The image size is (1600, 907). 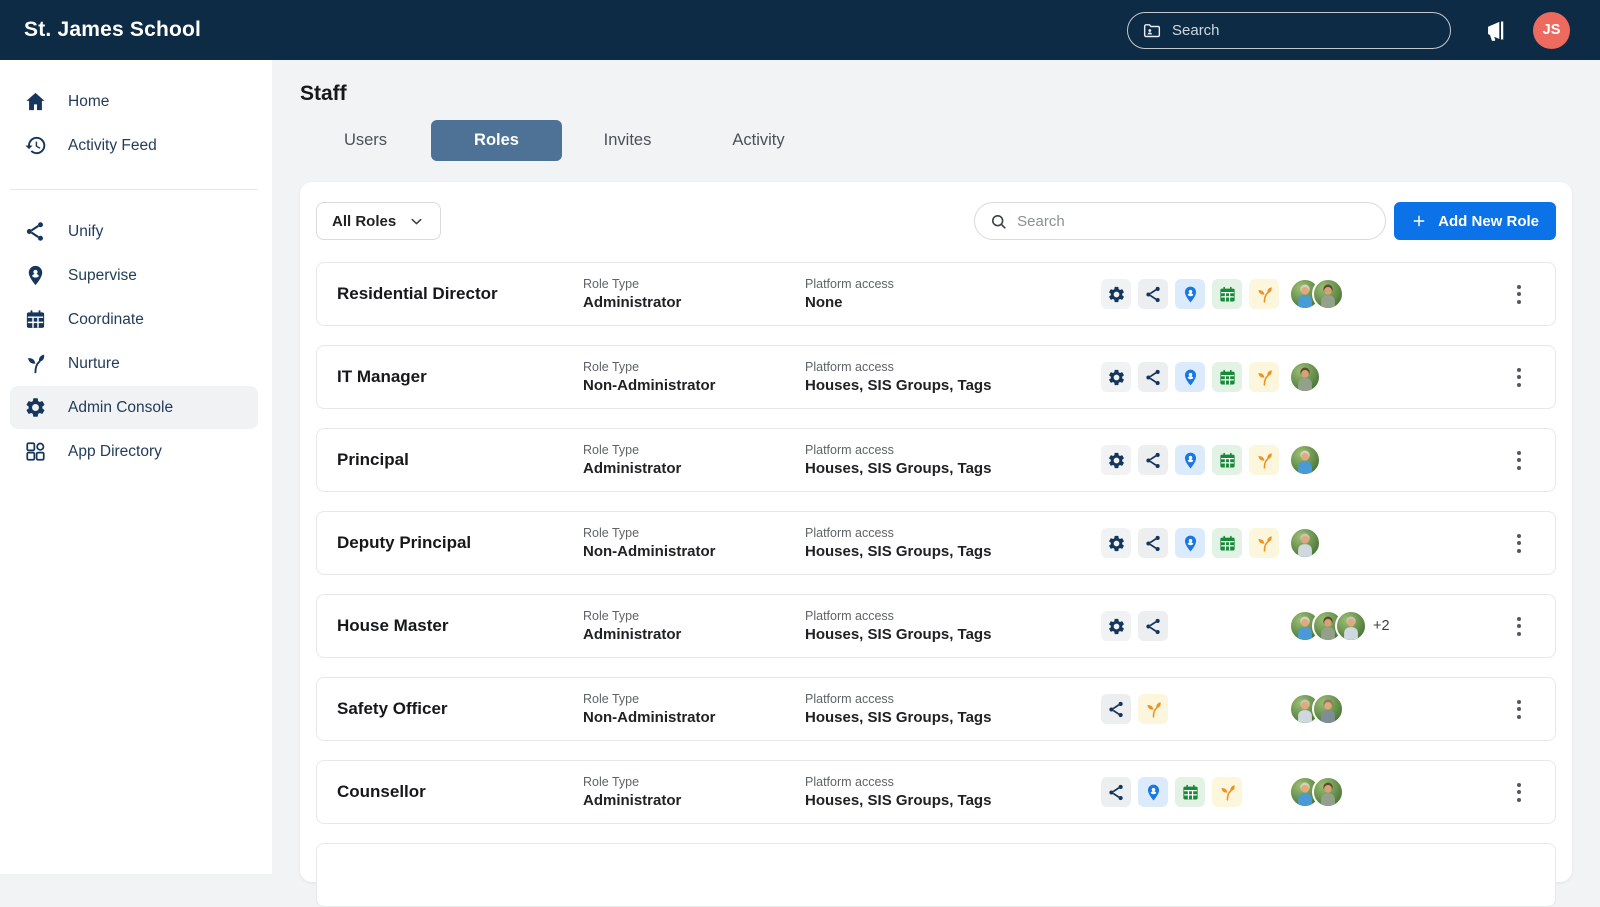 I want to click on home-icon, so click(x=35, y=101).